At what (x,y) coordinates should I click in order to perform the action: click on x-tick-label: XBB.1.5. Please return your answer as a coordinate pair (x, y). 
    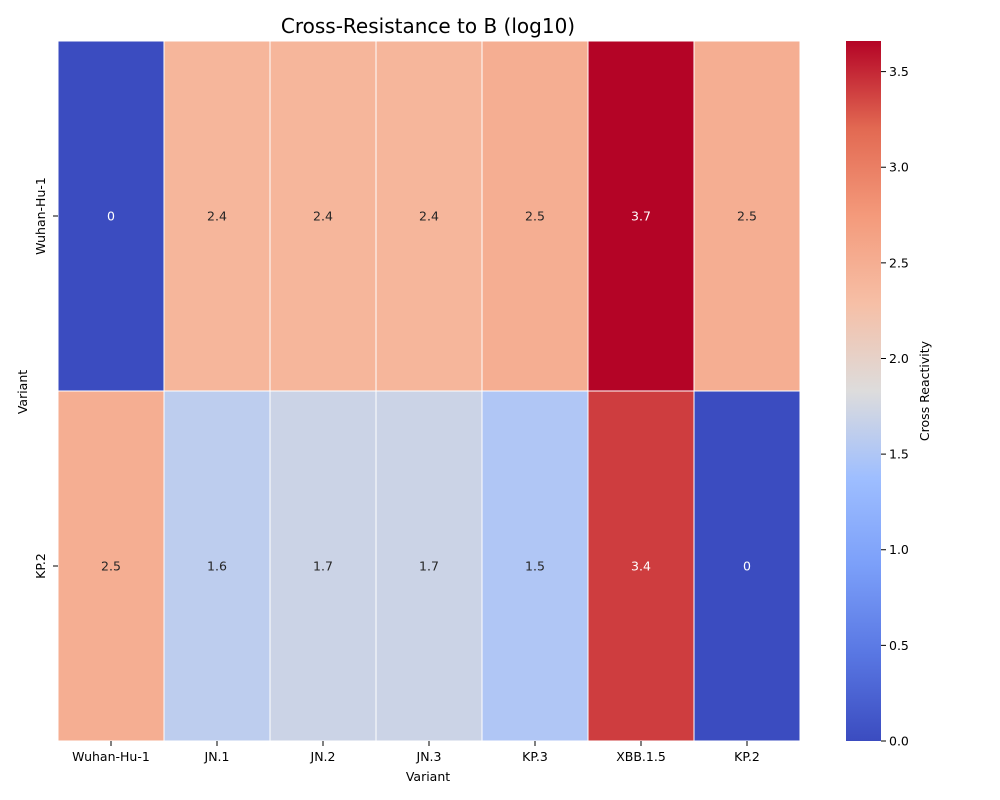
    Looking at the image, I should click on (641, 756).